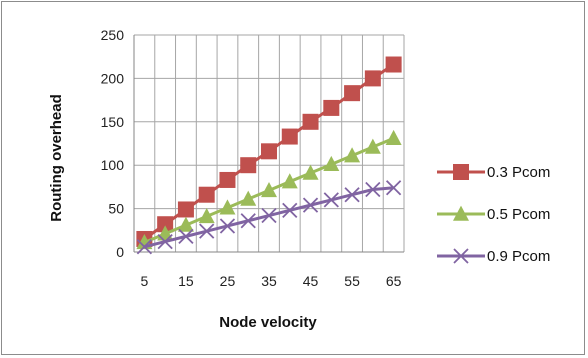  Describe the element at coordinates (113, 35) in the screenshot. I see `y-tick-label: 250` at that location.